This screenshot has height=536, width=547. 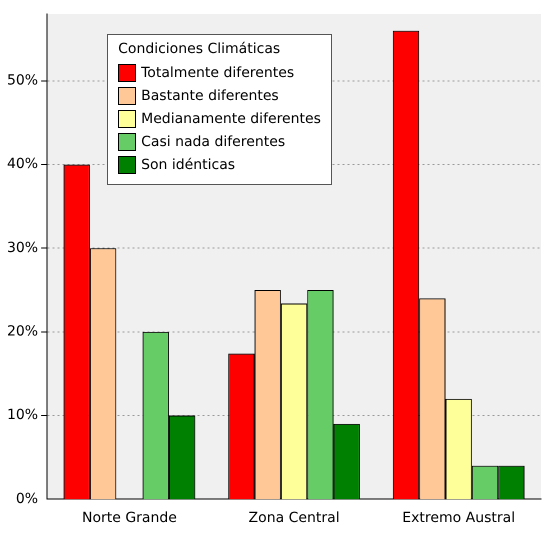 I want to click on legend-label: Totalmente diferentes, so click(x=217, y=72).